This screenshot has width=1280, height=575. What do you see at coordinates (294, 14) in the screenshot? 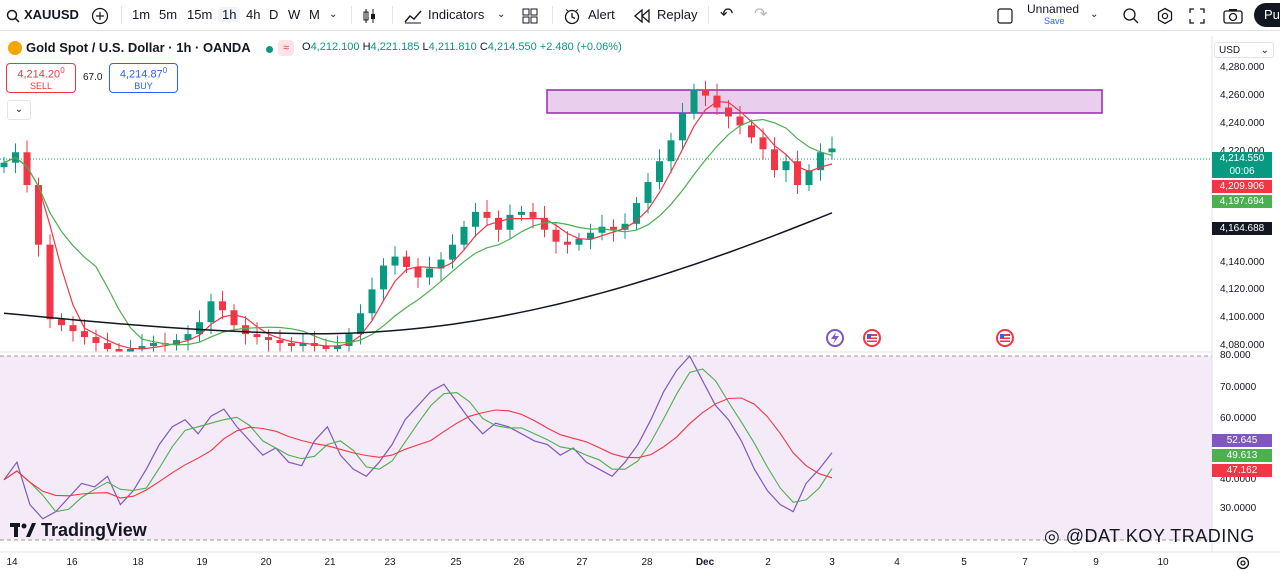
I see `timeframe-w: W` at bounding box center [294, 14].